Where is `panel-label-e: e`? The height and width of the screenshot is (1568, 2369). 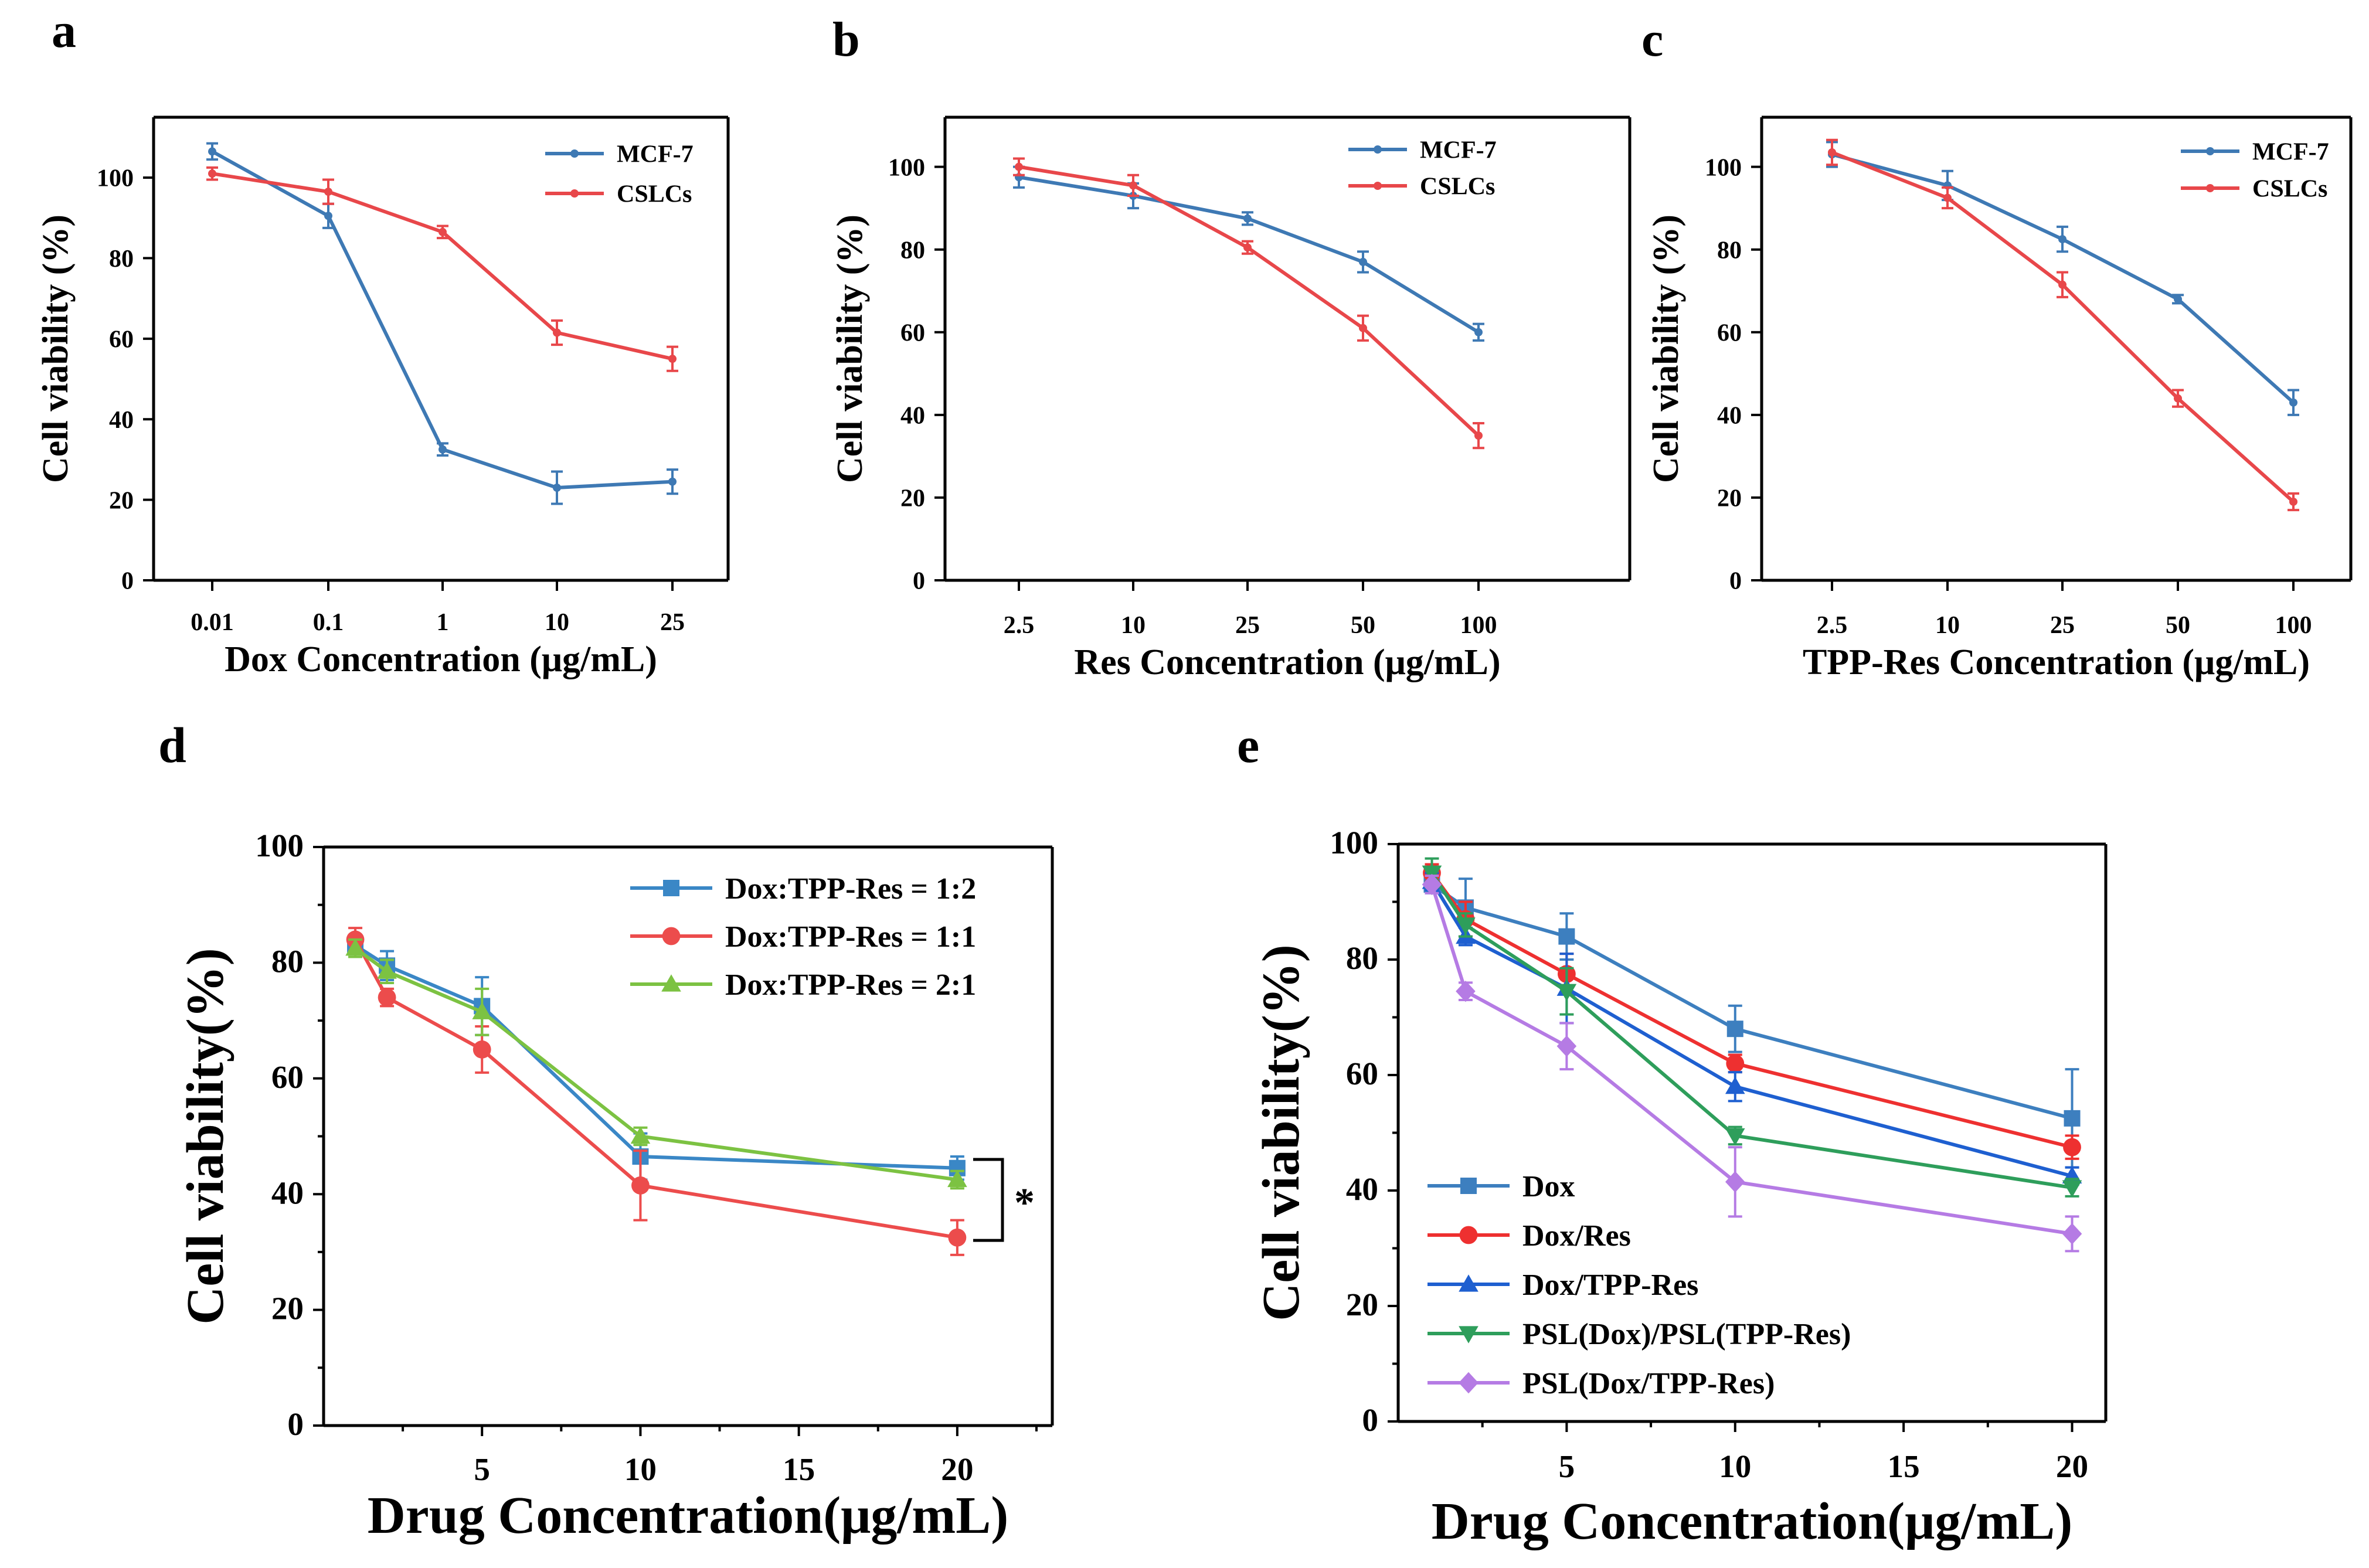 panel-label-e: e is located at coordinates (1248, 745).